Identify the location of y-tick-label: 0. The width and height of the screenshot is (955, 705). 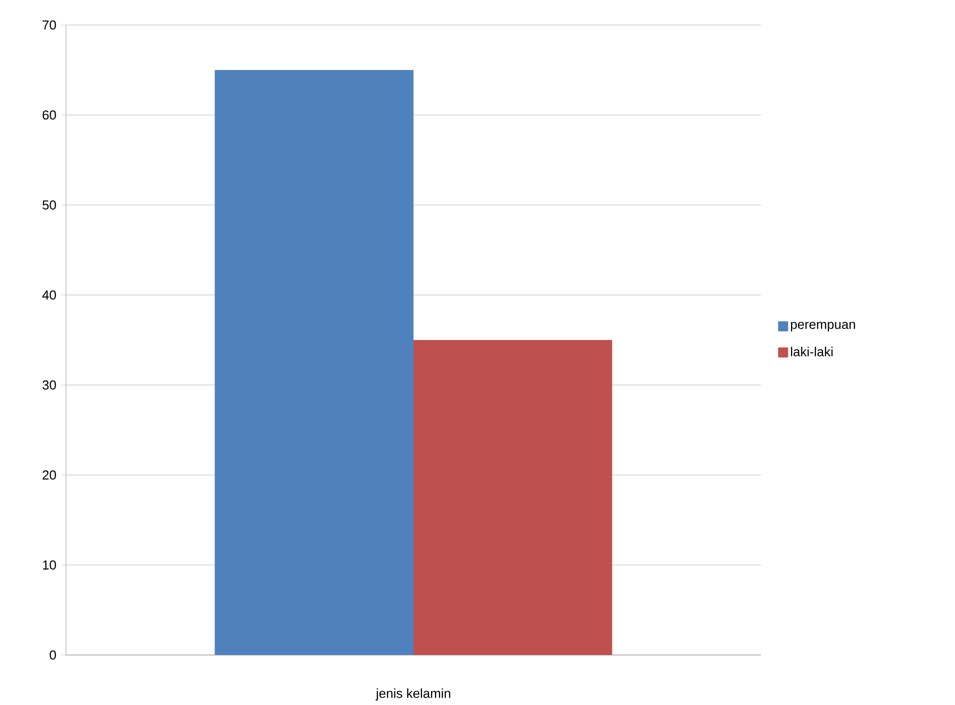
(53, 655).